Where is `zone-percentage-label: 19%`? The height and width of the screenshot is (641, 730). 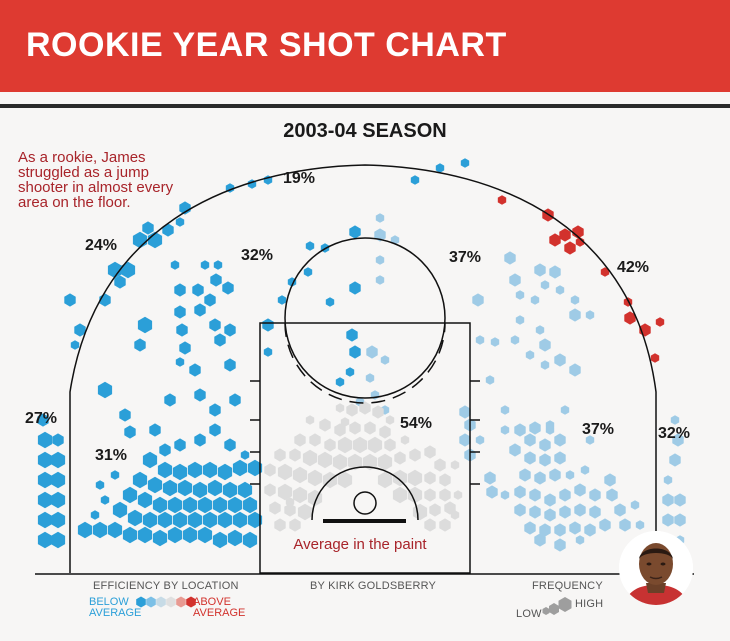 zone-percentage-label: 19% is located at coordinates (299, 178).